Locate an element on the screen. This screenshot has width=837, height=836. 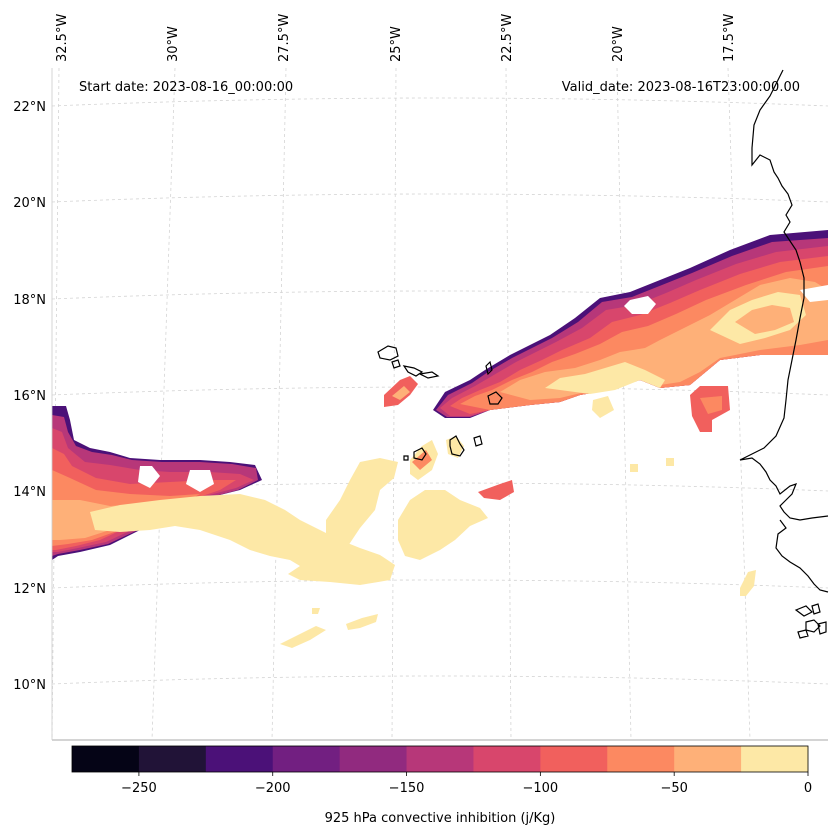
lat-label: 10°N is located at coordinates (29, 685).